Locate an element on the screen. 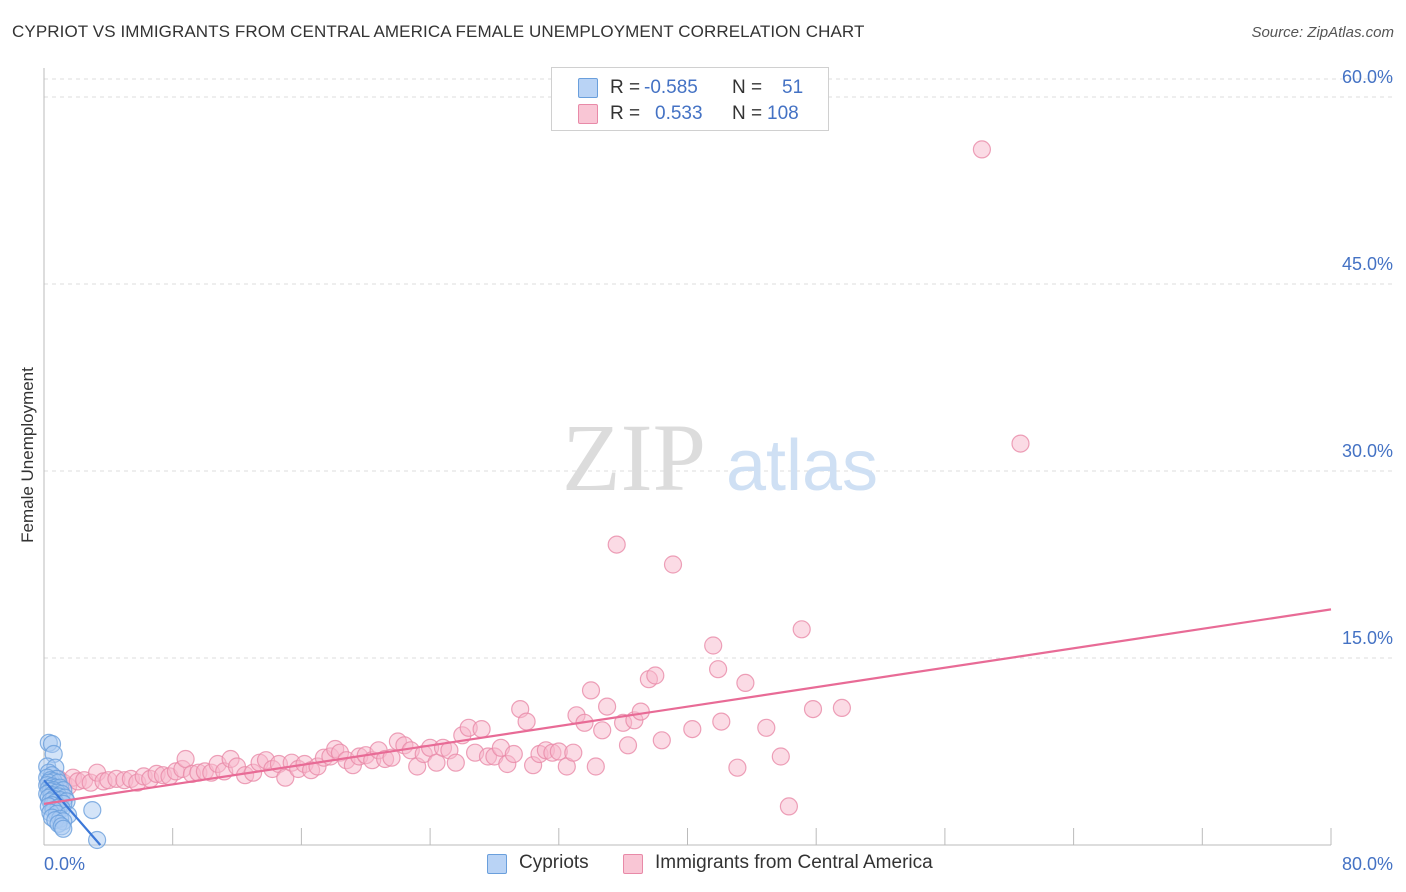 This screenshot has width=1406, height=892. y-tick-label: 60.0% is located at coordinates (1367, 77).